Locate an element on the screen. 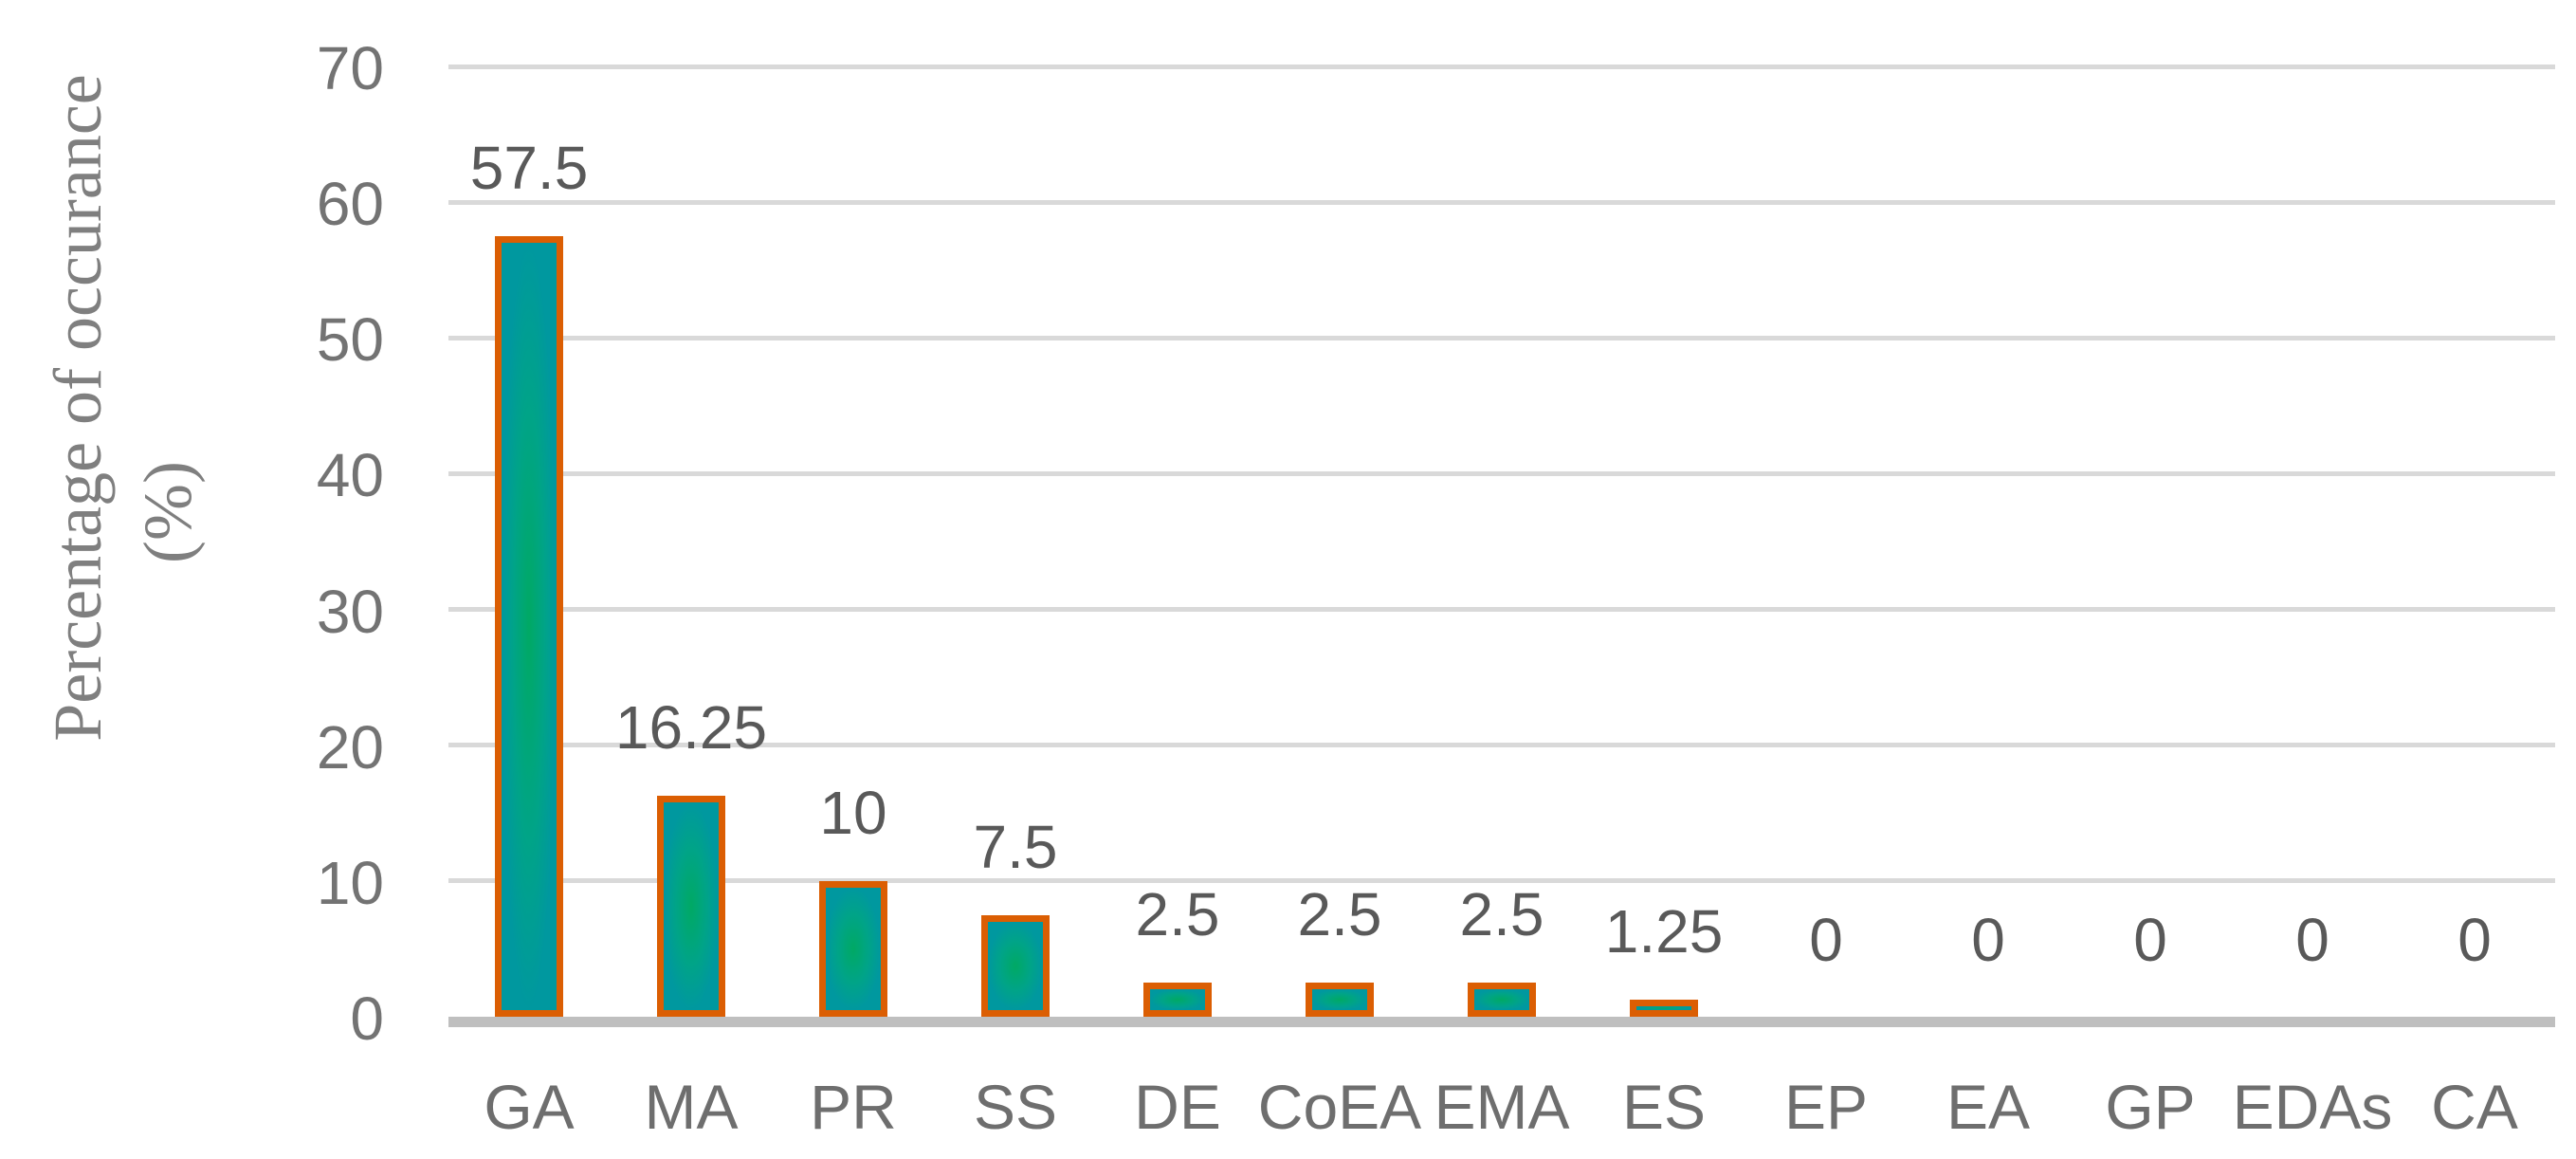 Image resolution: width=2576 pixels, height=1159 pixels. x-tick-label-es: ES is located at coordinates (1664, 1107).